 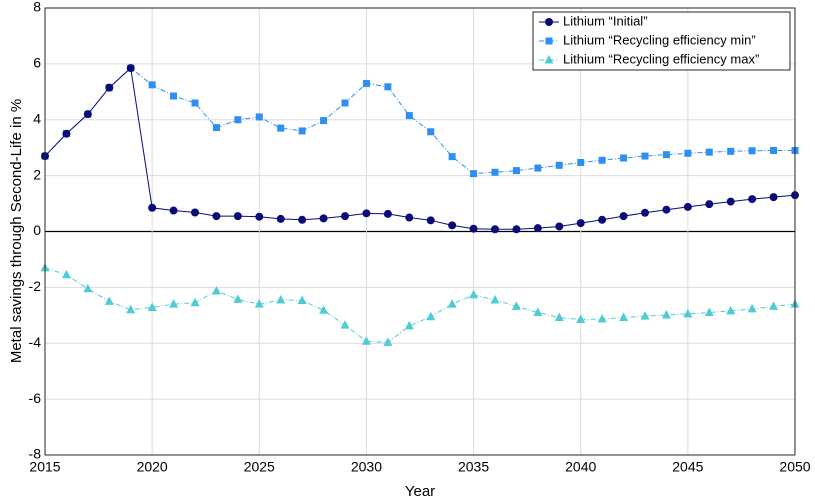 What do you see at coordinates (152, 467) in the screenshot?
I see `x-tick-label: 2020` at bounding box center [152, 467].